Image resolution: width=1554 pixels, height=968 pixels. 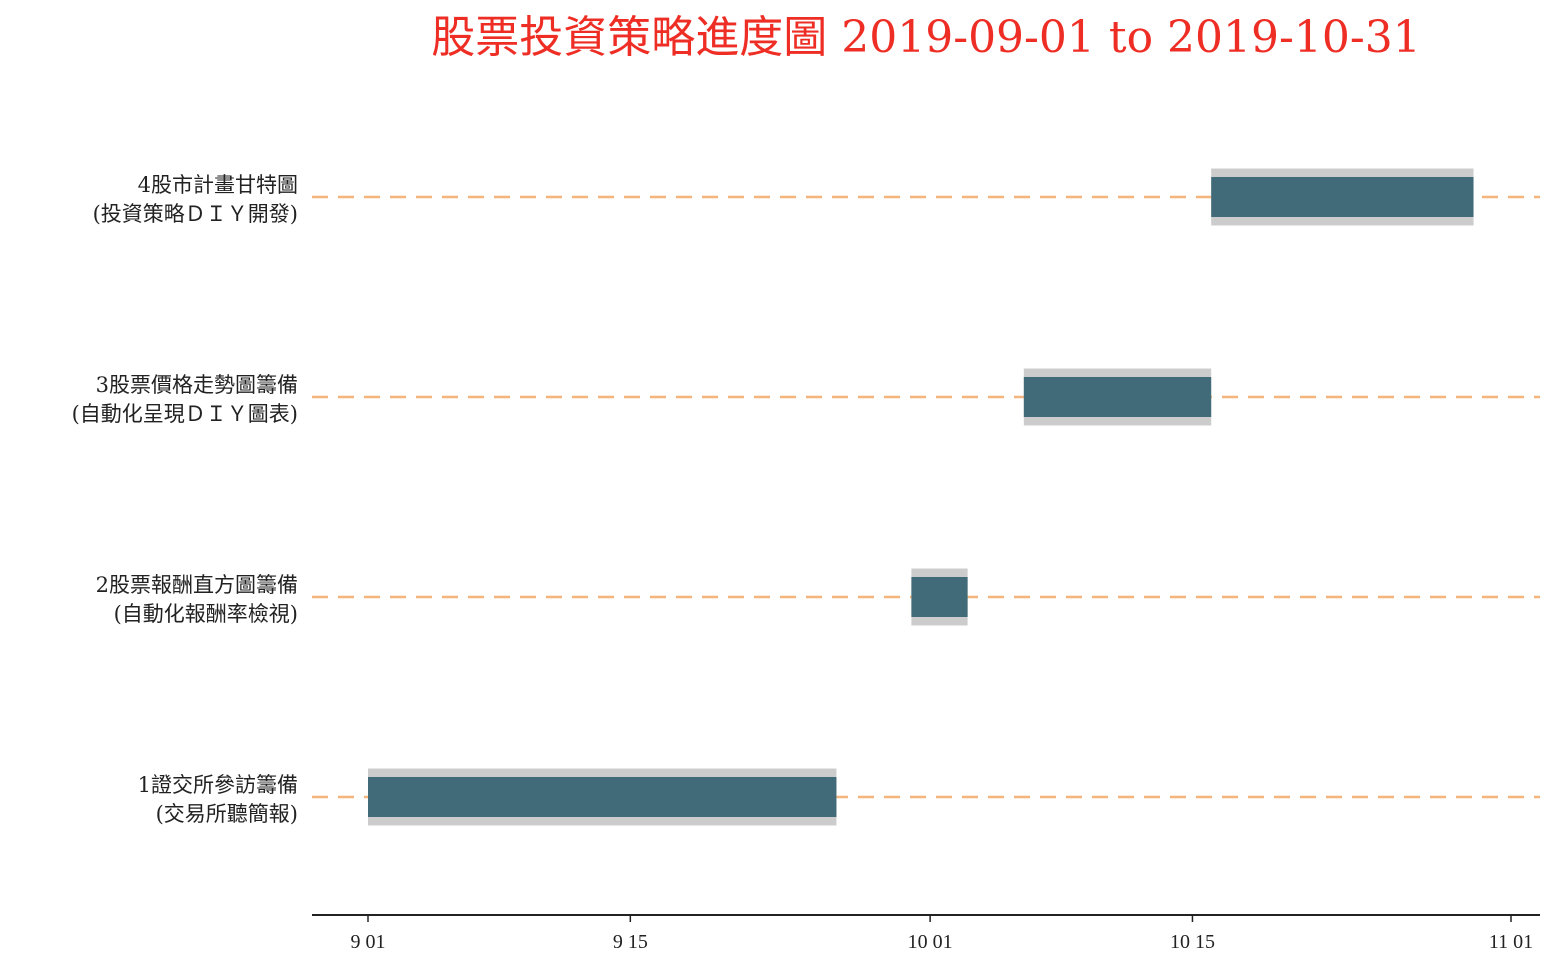 What do you see at coordinates (195, 214) in the screenshot?
I see `task-label-line2: (投資策略ＤＩＹ開發)` at bounding box center [195, 214].